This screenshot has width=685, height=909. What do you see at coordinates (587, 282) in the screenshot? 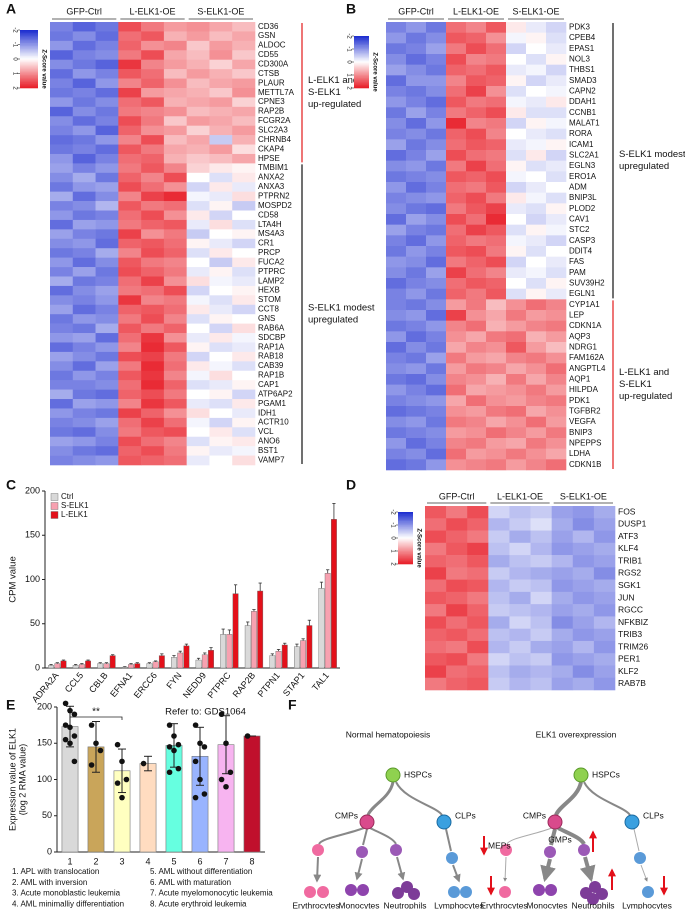
I see `row-label: SUV39H2` at bounding box center [587, 282].